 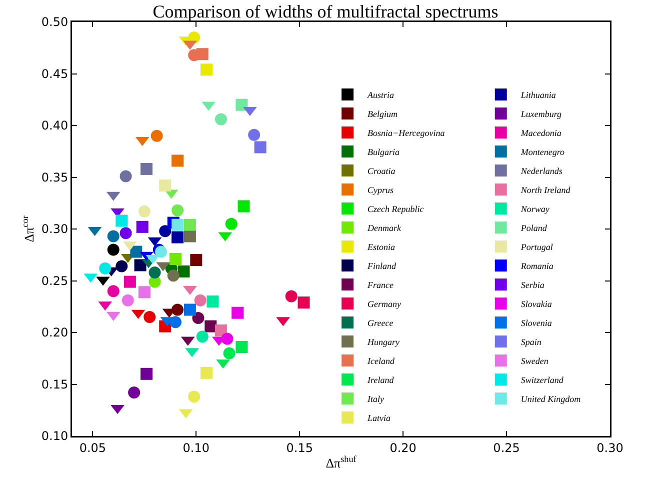 I want to click on y-tick-label: 0.10, so click(x=54, y=436).